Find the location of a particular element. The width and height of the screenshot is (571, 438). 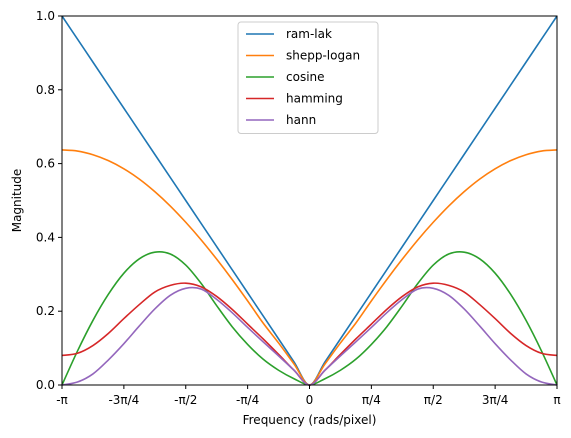

legend-box is located at coordinates (308, 77).